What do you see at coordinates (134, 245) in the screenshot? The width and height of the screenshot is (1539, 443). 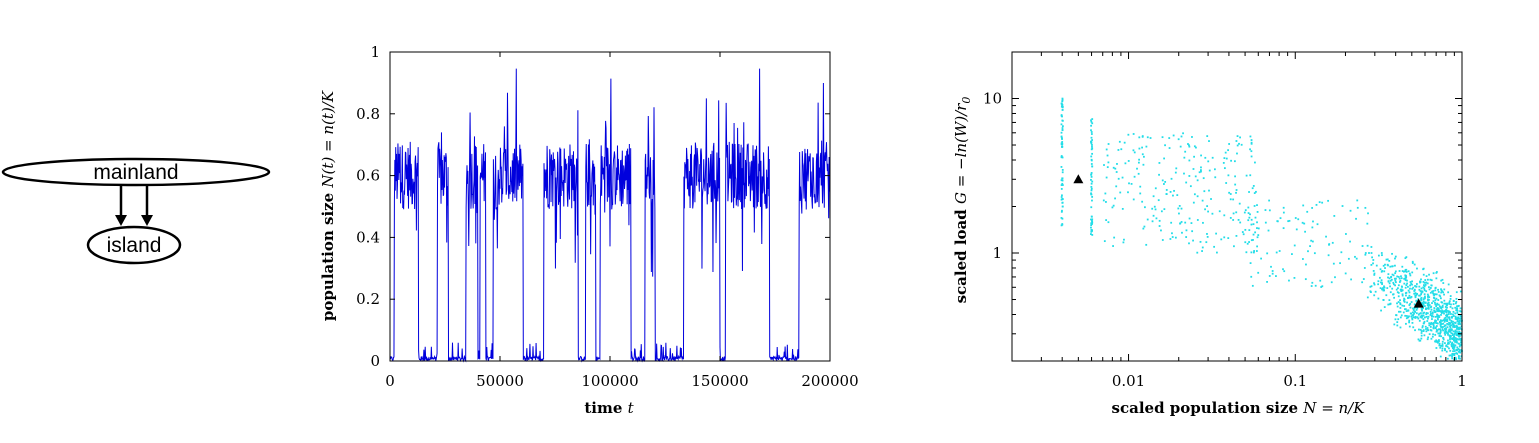 I see `island-node` at bounding box center [134, 245].